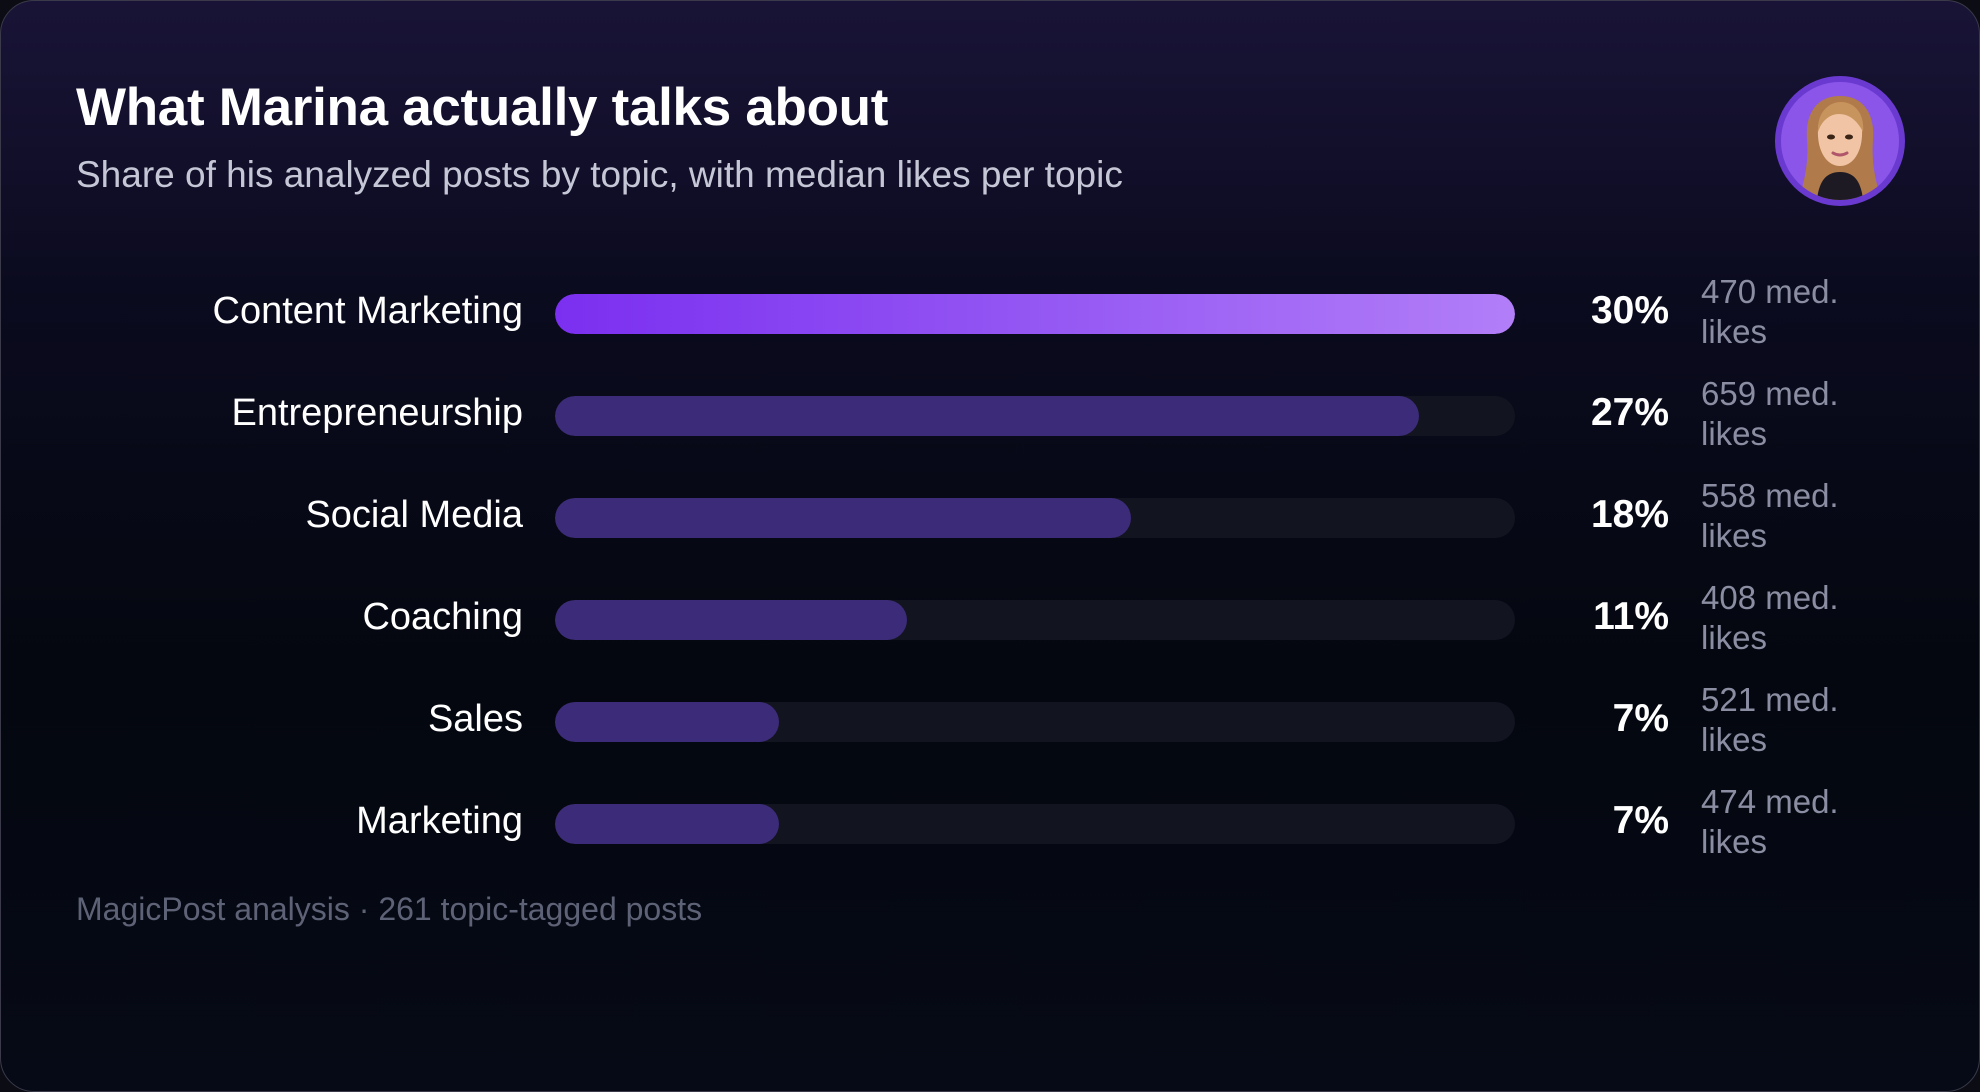  What do you see at coordinates (1770, 719) in the screenshot?
I see `median-likes-label: 521 med. likes` at bounding box center [1770, 719].